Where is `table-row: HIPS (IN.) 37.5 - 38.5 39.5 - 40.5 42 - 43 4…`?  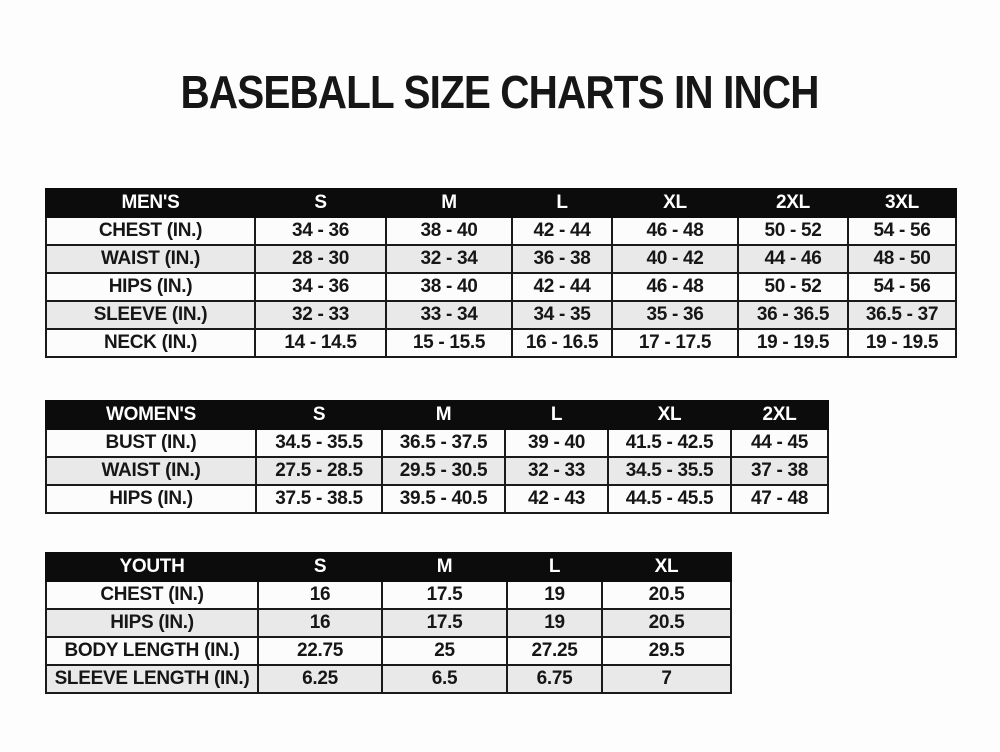
table-row: HIPS (IN.) 37.5 - 38.5 39.5 - 40.5 42 - 43 4… is located at coordinates (437, 499).